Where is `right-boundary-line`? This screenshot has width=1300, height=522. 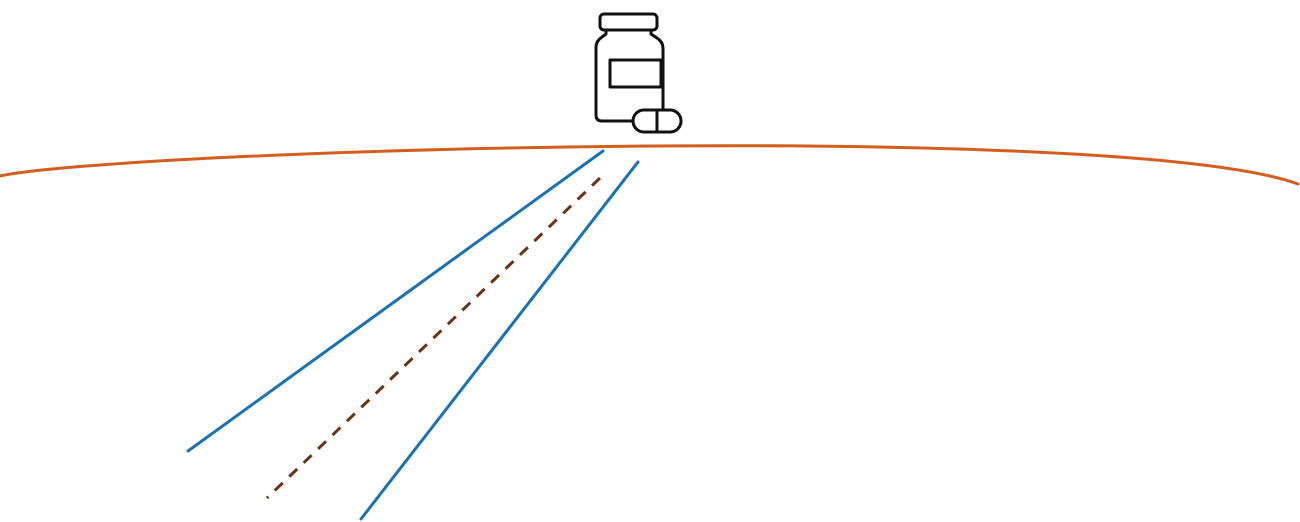 right-boundary-line is located at coordinates (499, 340).